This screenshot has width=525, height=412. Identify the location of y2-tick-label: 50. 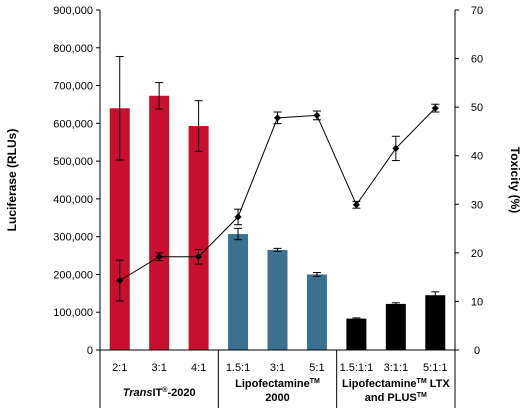
(477, 108).